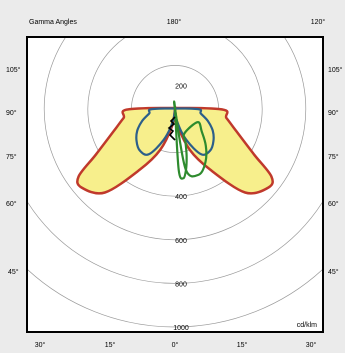 This screenshot has width=345, height=353. Describe the element at coordinates (242, 345) in the screenshot. I see `angle-label-bottom-15-right: 15°` at that location.